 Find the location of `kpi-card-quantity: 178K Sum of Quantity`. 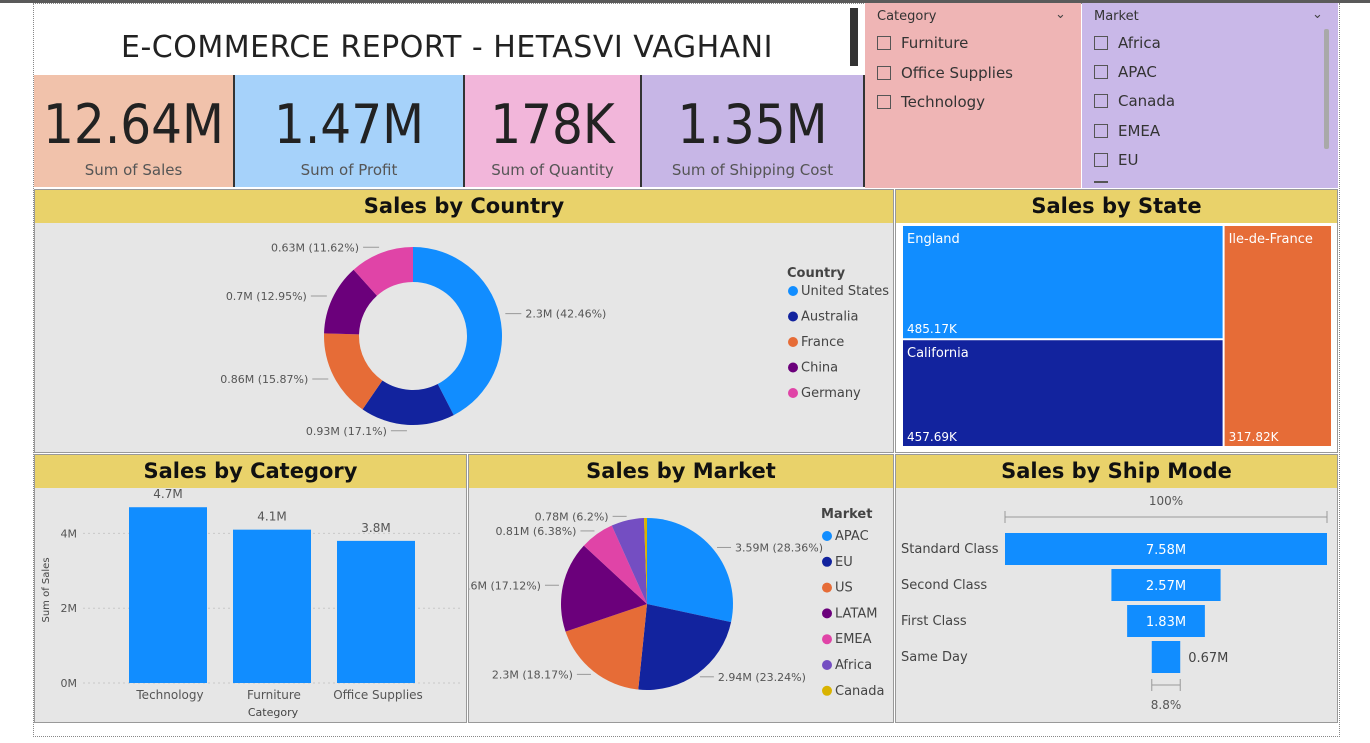

kpi-card-quantity: 178K Sum of Quantity is located at coordinates (553, 131).